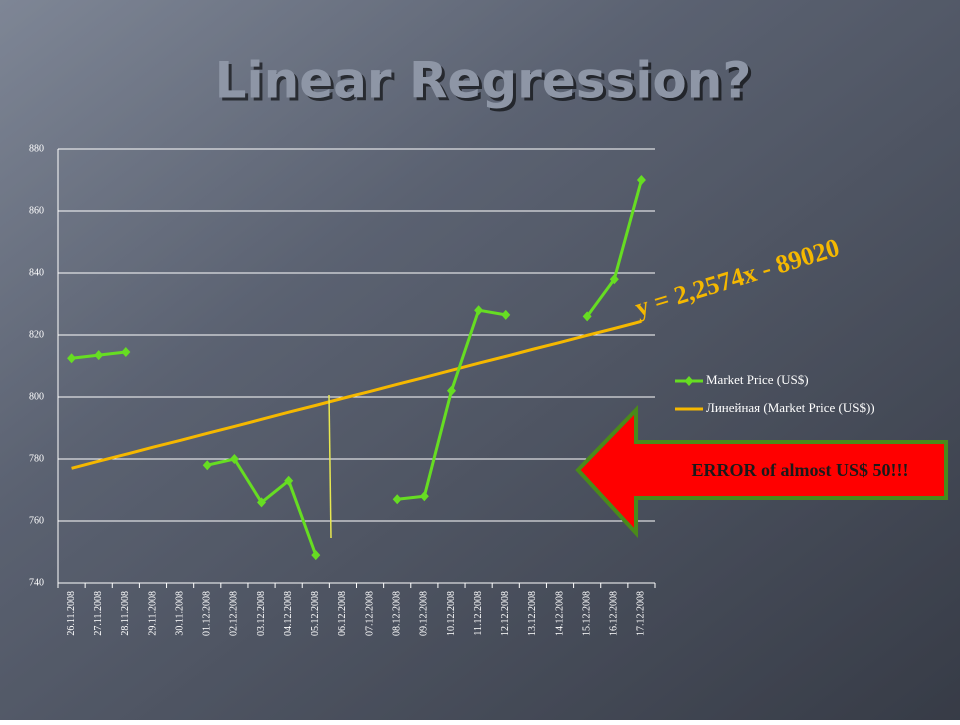 This screenshot has width=960, height=725. What do you see at coordinates (790, 407) in the screenshot?
I see `legend-label: Линейная (Market Price (US$))` at bounding box center [790, 407].